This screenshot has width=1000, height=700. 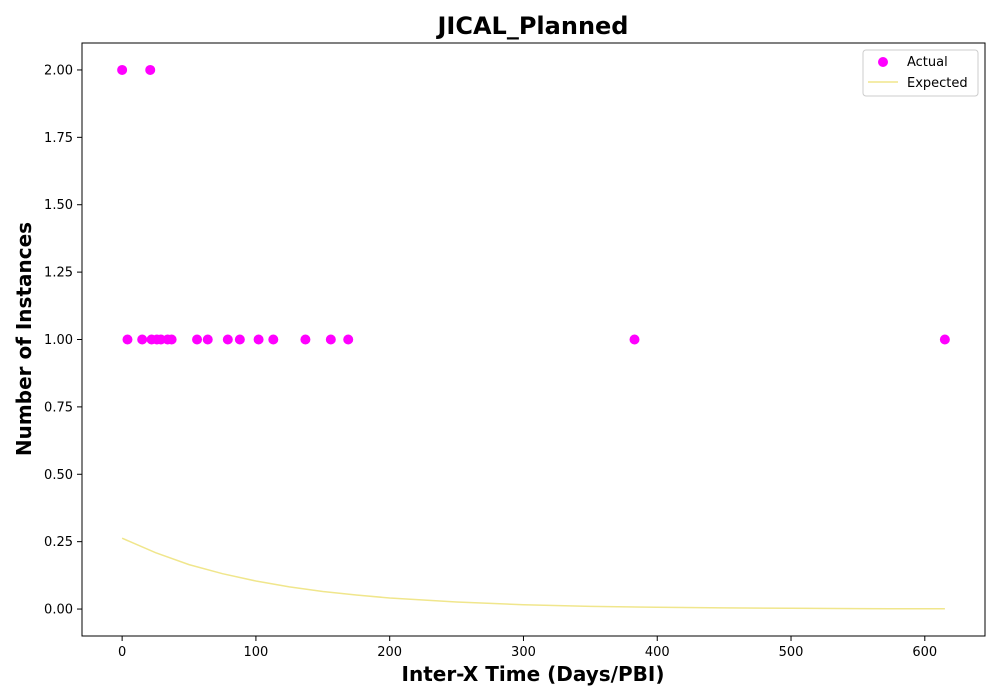 I want to click on legend-actual-label: Actual, so click(x=927, y=62).